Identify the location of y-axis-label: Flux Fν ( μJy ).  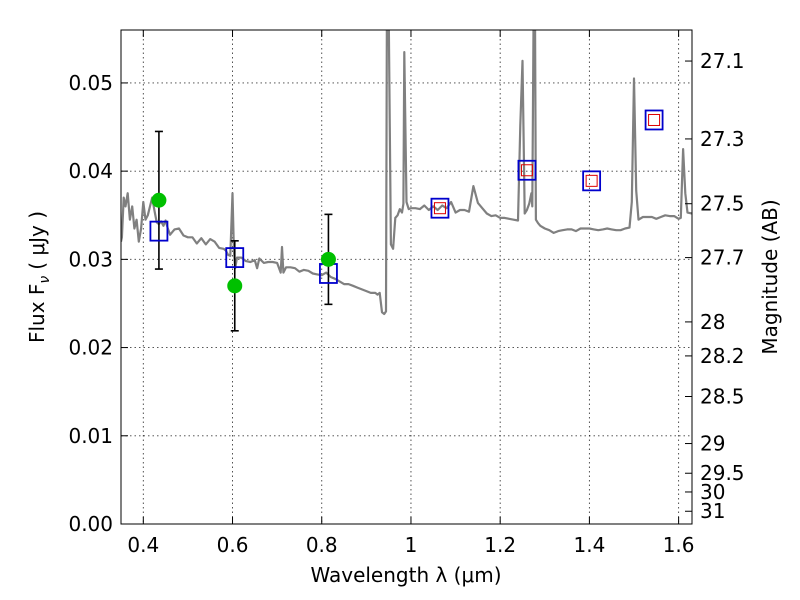
(39, 277).